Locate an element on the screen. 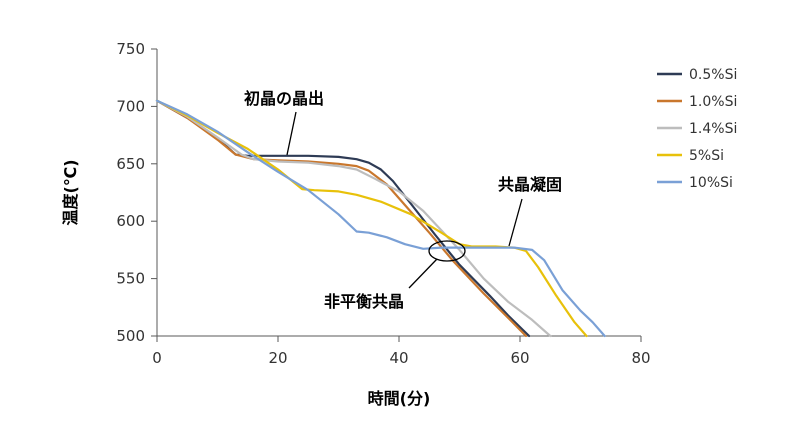  y-tick-label: 550 is located at coordinates (130, 279).